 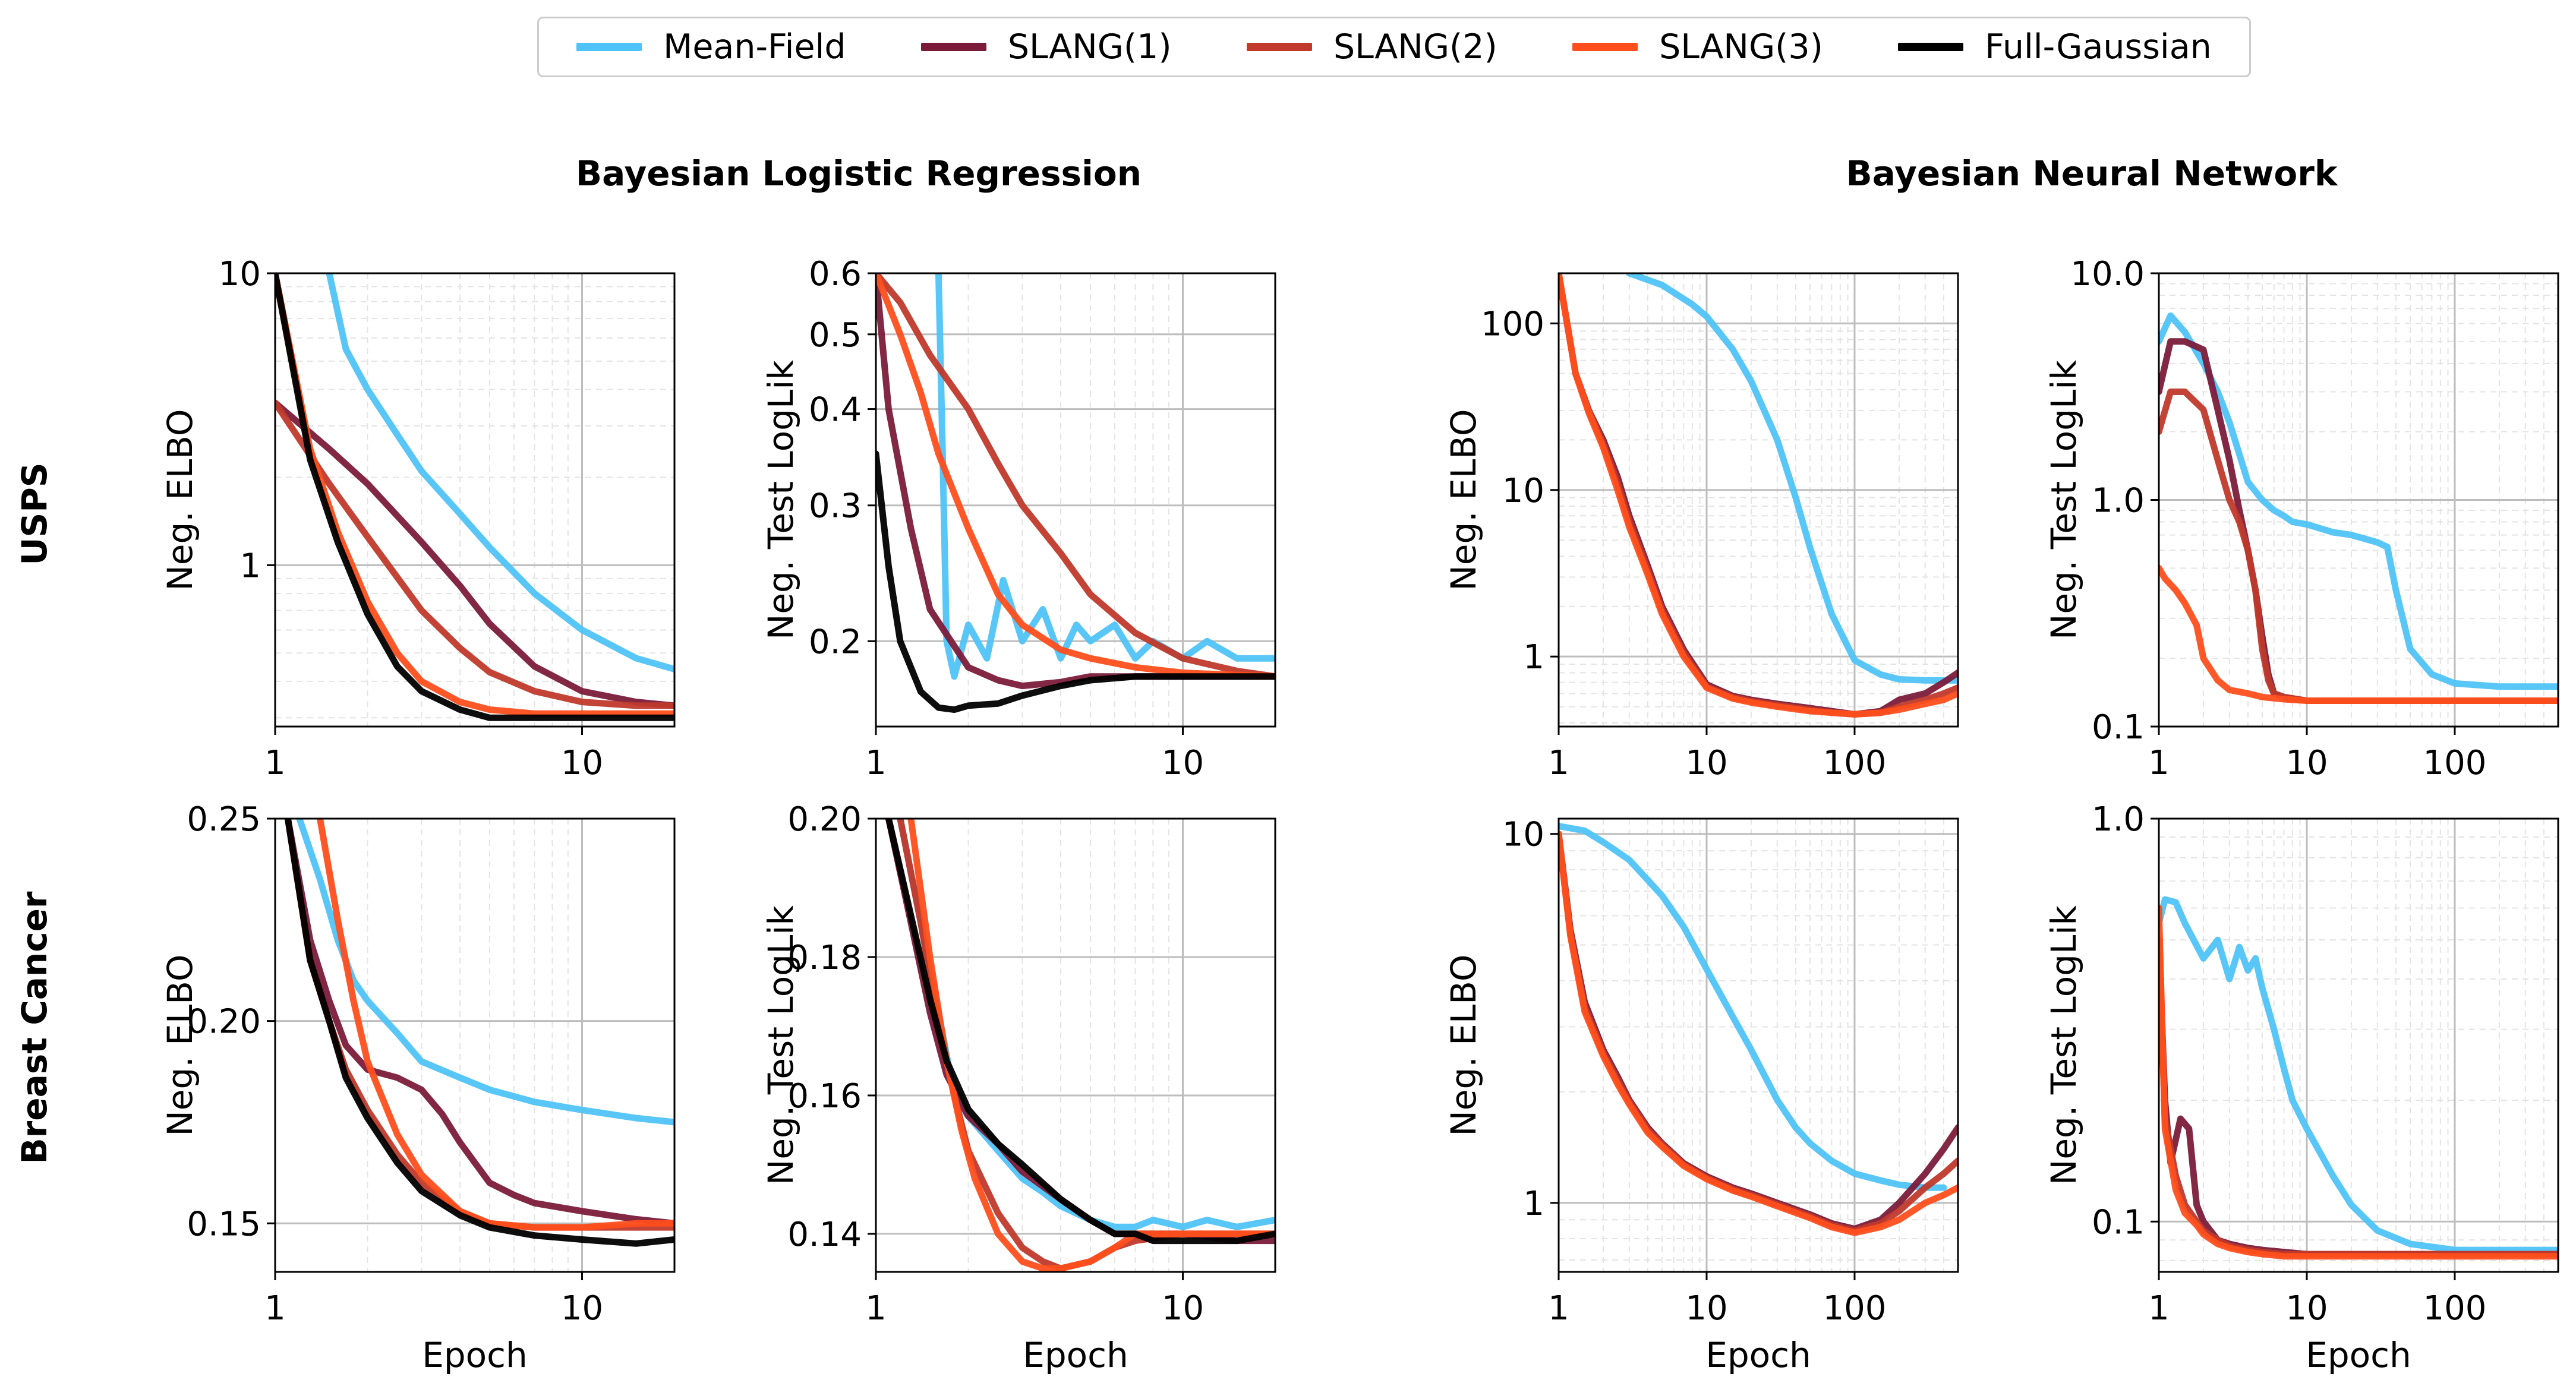 What do you see at coordinates (2055, 47) in the screenshot?
I see `legend-item-full-gaussian: Full-Gaussian` at bounding box center [2055, 47].